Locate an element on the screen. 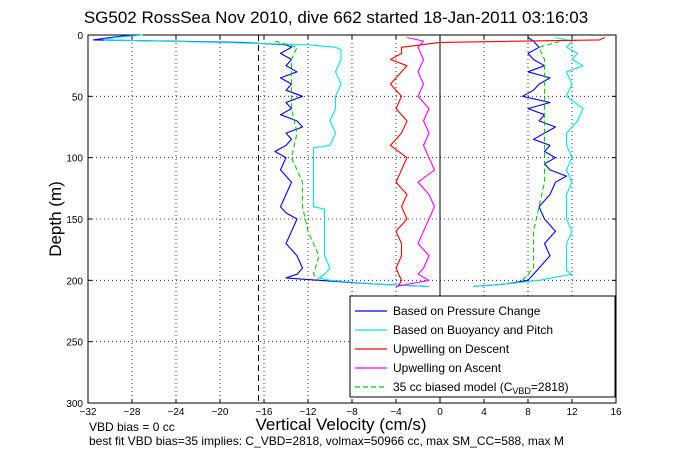  annotation-vbd-bias: VBD bias = 0 cc is located at coordinates (132, 427).